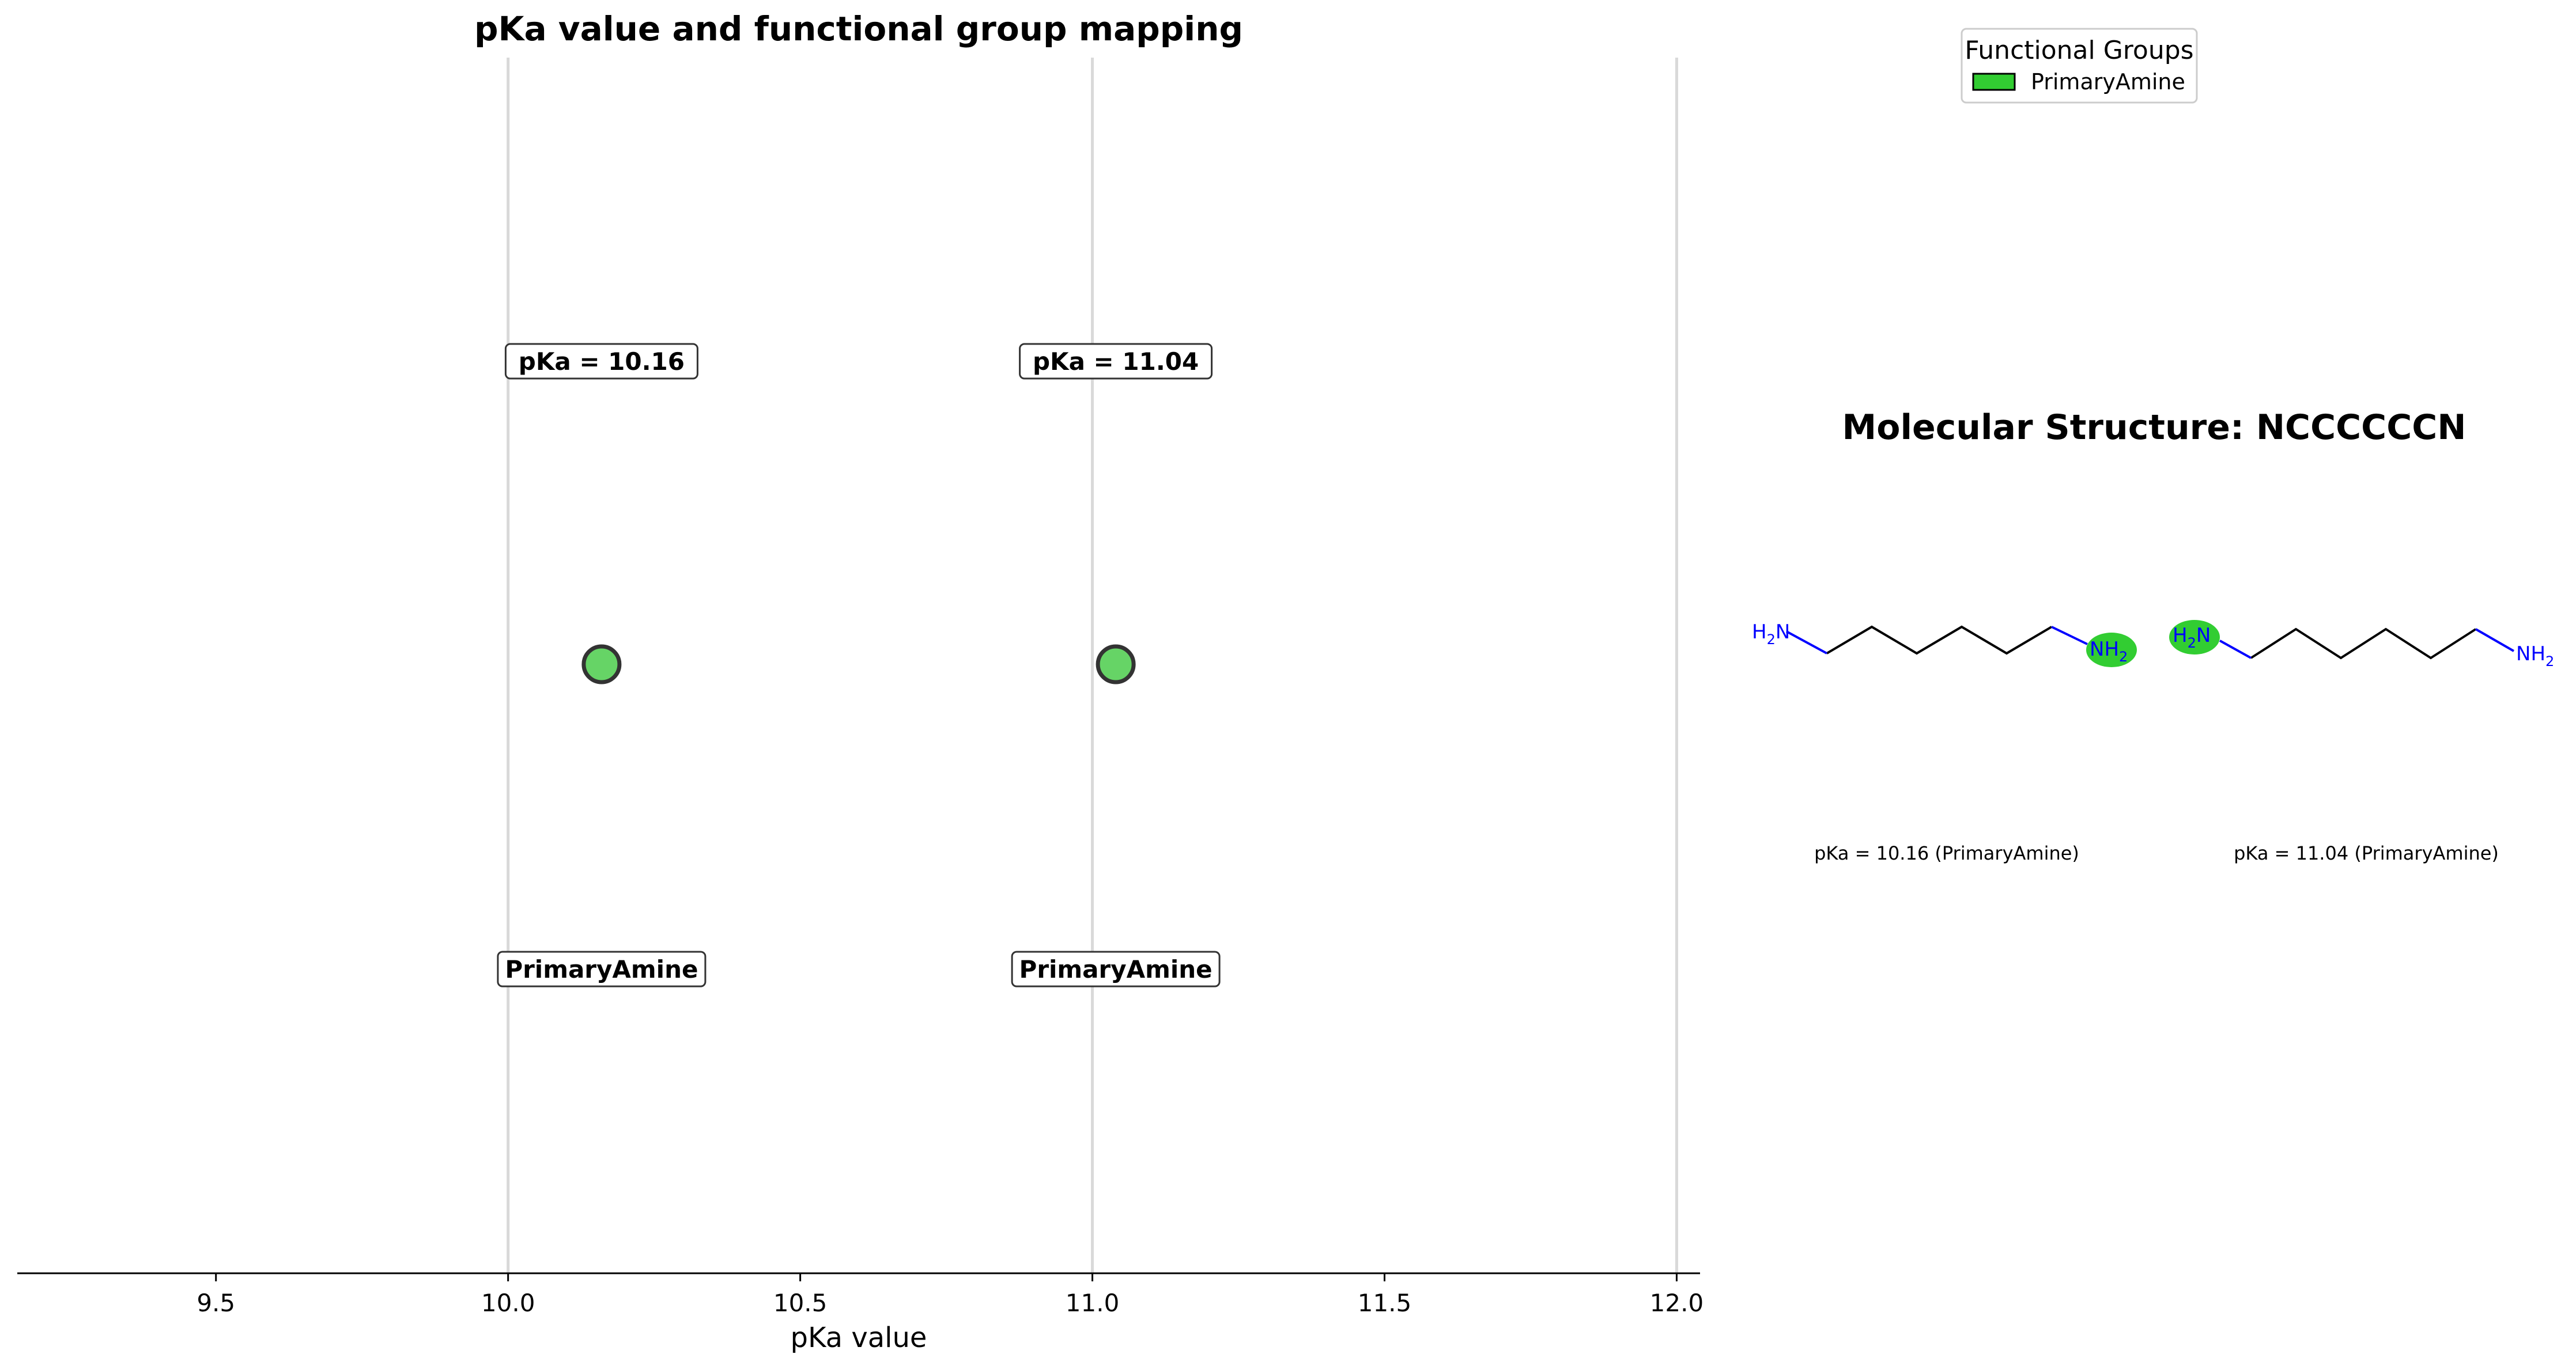 This screenshot has height=1362, width=2576. What do you see at coordinates (508, 1303) in the screenshot?
I see `x-tick-label: 10.0` at bounding box center [508, 1303].